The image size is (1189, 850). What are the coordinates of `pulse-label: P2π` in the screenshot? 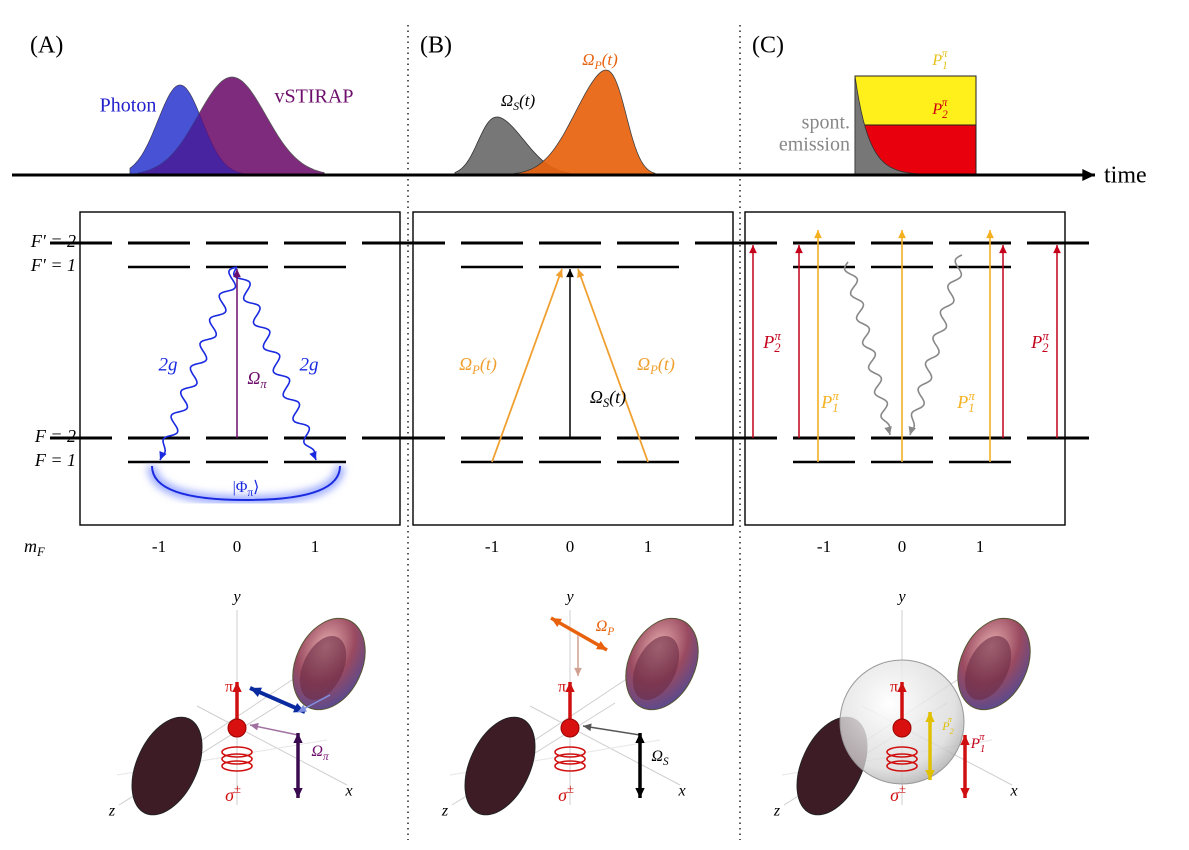 It's located at (939, 109).